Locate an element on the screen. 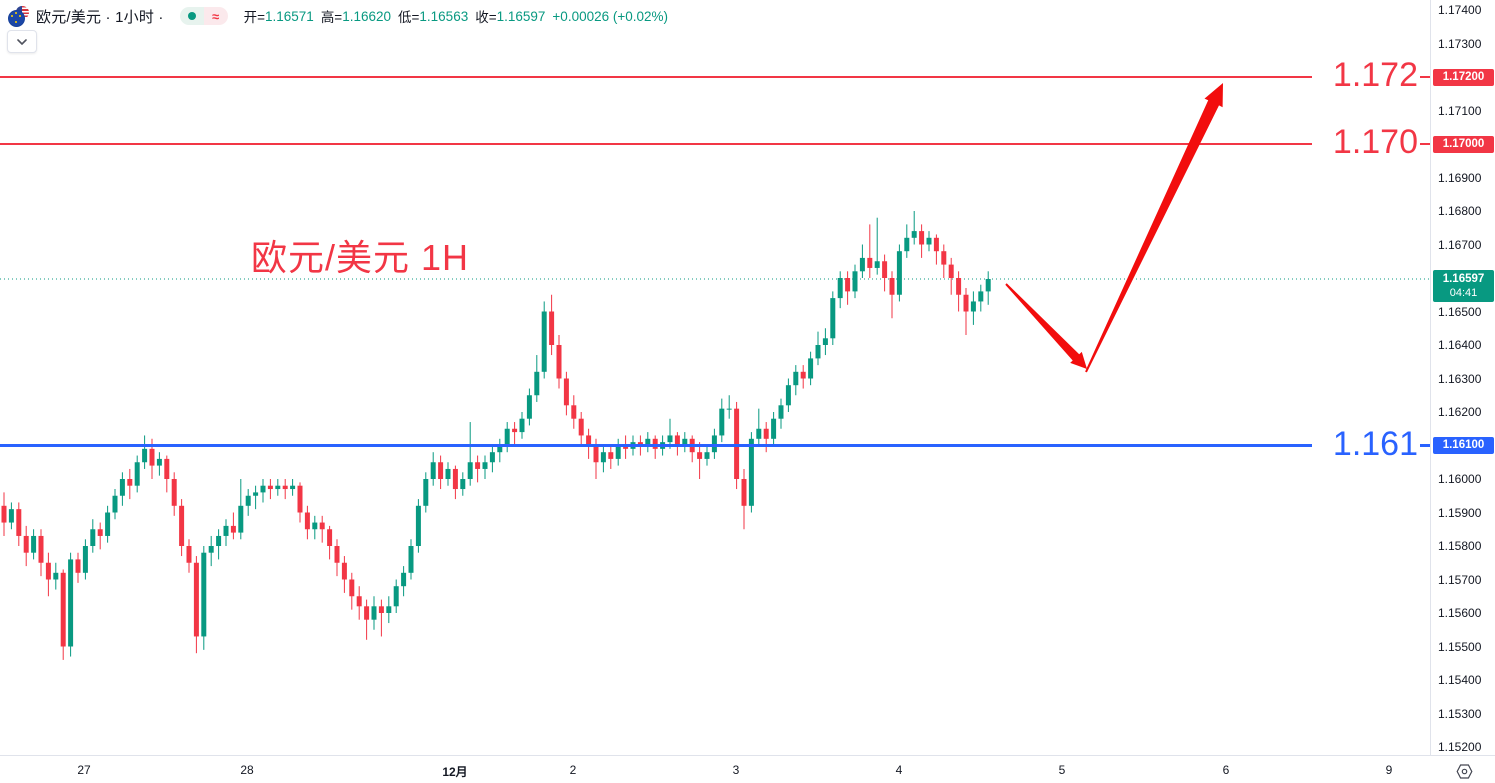 The image size is (1495, 783). time-axis-tick: 4 is located at coordinates (899, 770).